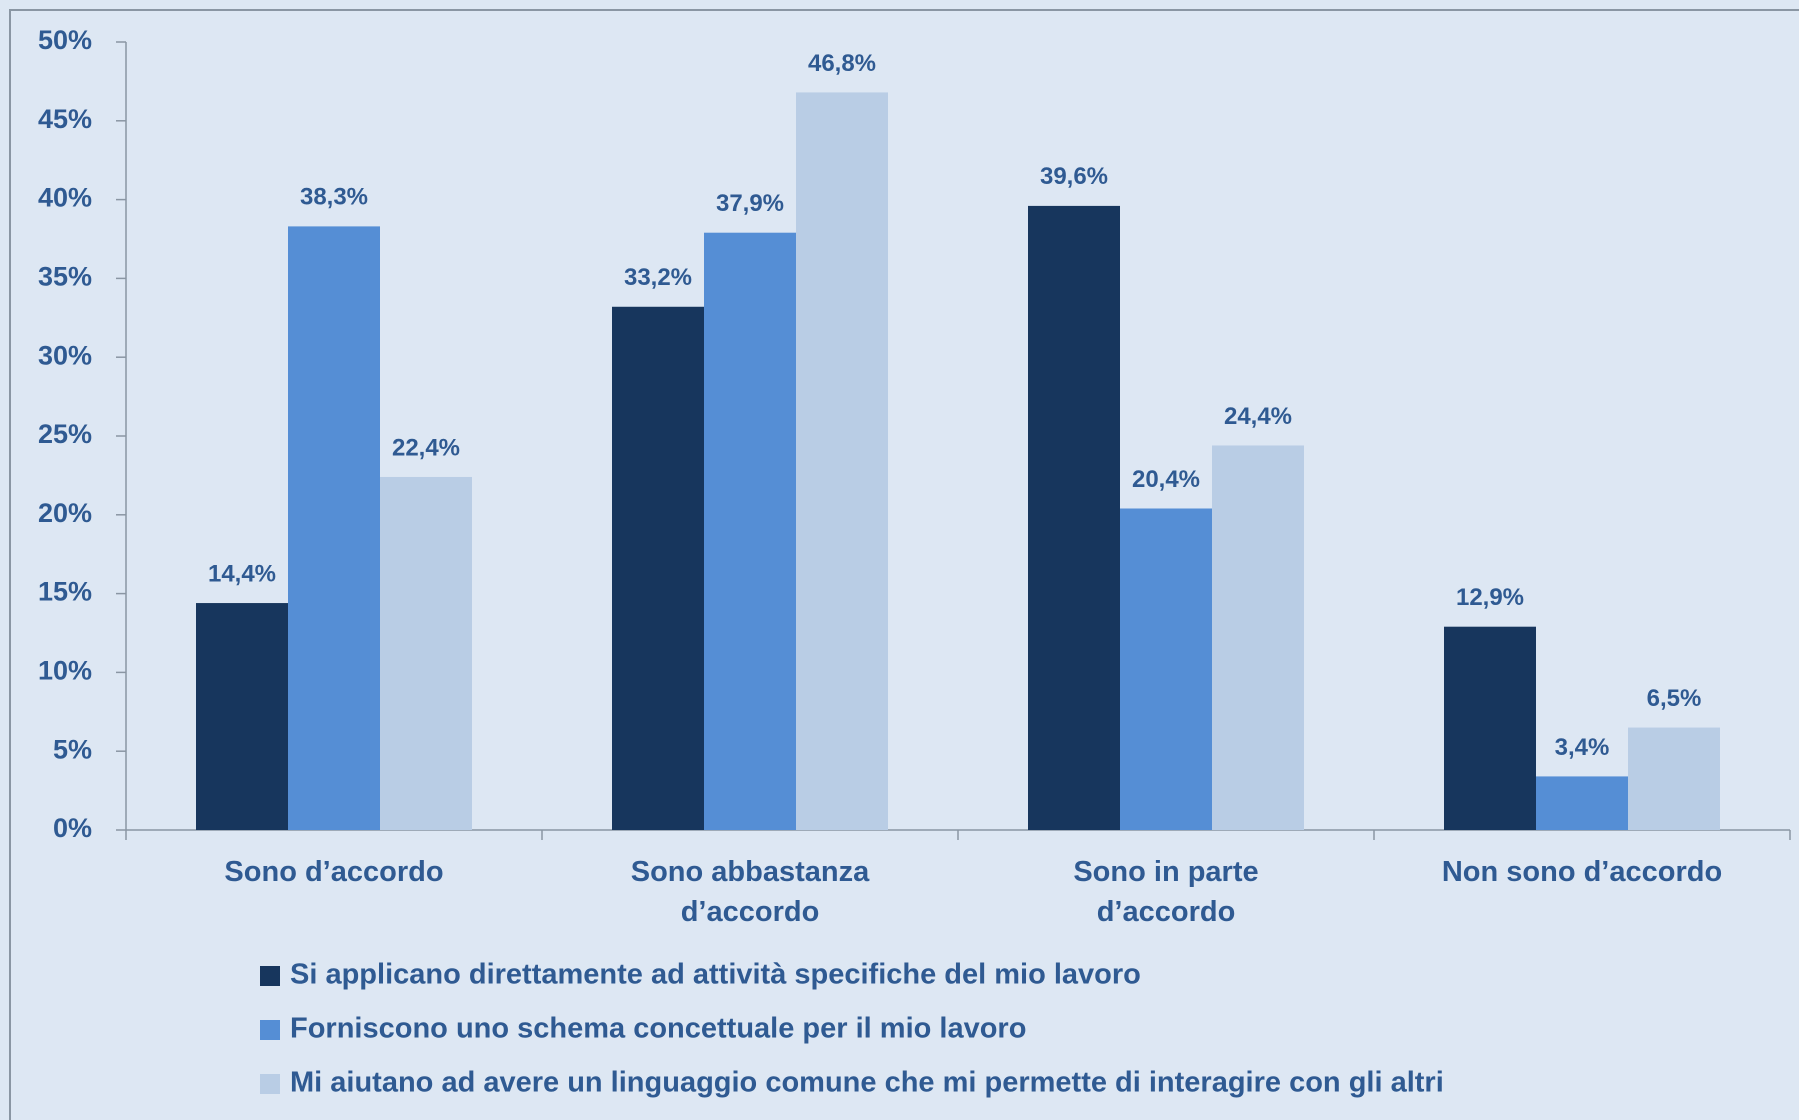 The width and height of the screenshot is (1799, 1120). Describe the element at coordinates (1166, 892) in the screenshot. I see `x-tick-label: Sono in parte d’accordo` at that location.